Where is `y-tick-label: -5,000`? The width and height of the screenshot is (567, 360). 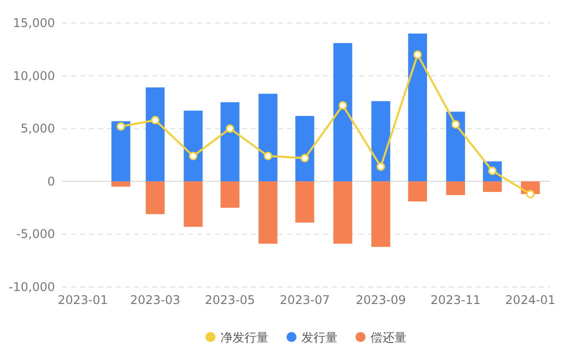
y-tick-label: -5,000 is located at coordinates (35, 234).